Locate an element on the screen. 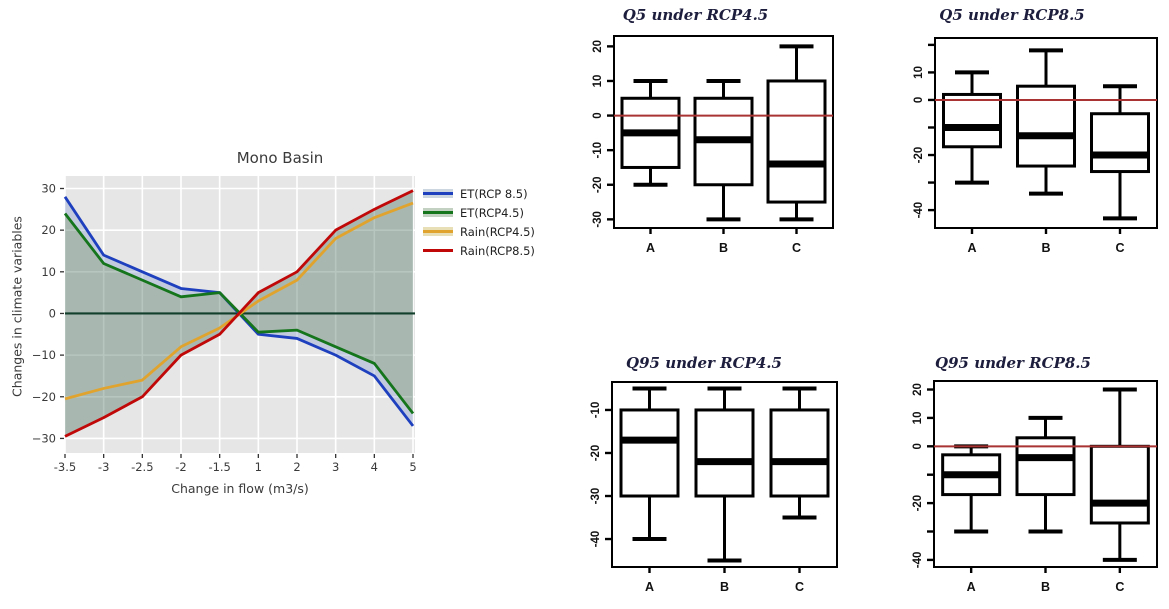 This screenshot has height=609, width=1169. chart-title: Mono Basin is located at coordinates (280, 158).